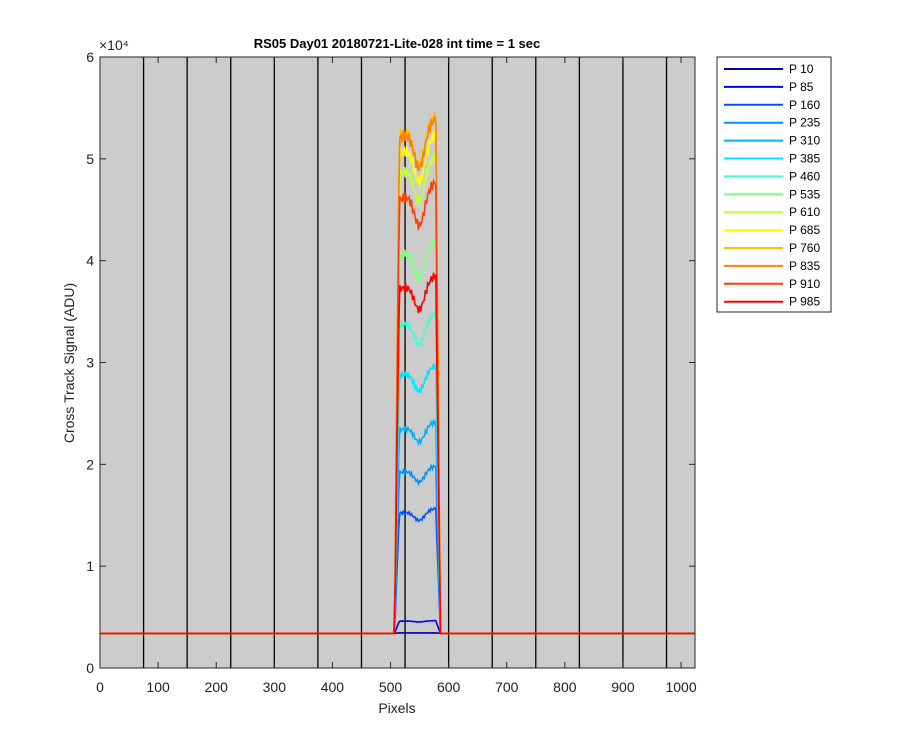 The image size is (900, 750). Describe the element at coordinates (217, 687) in the screenshot. I see `x-tick-label-2: 200` at that location.